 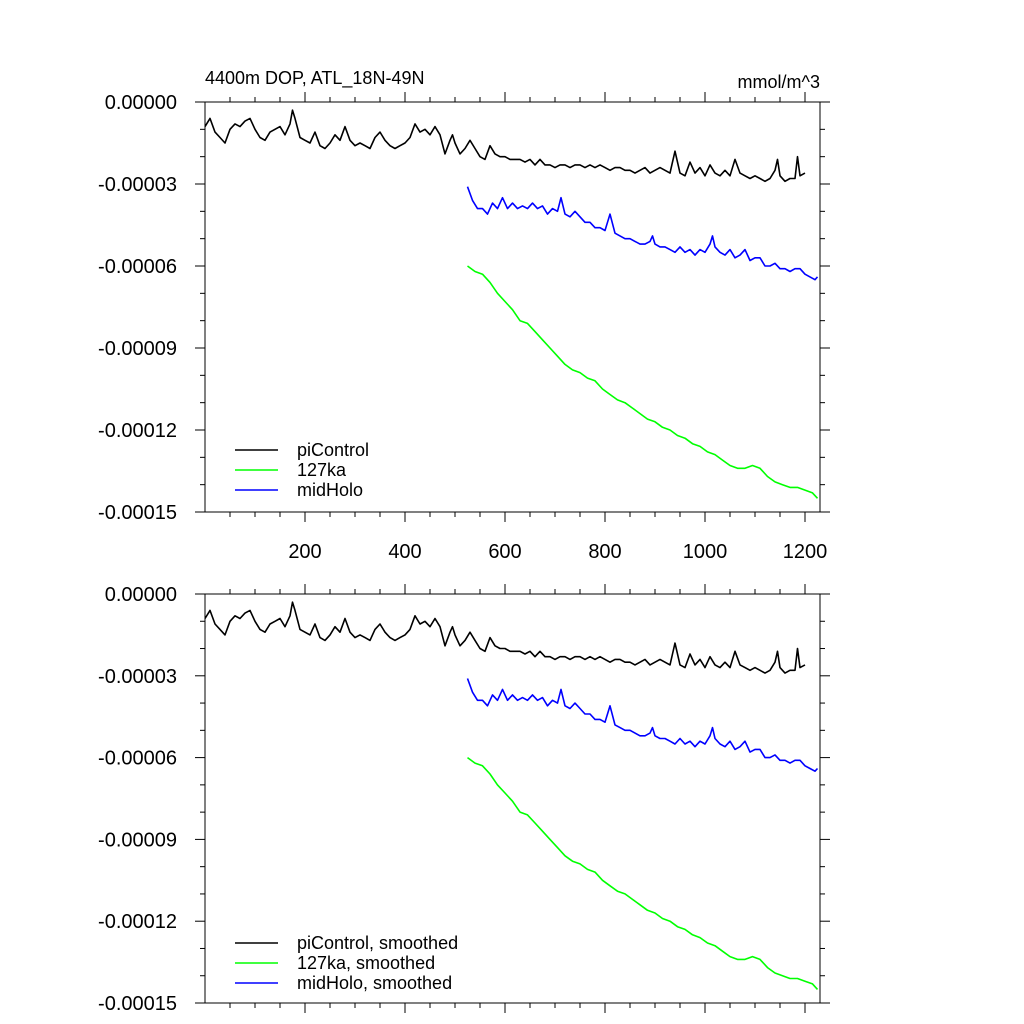 What do you see at coordinates (504, 552) in the screenshot?
I see `x-tick-label: 600` at bounding box center [504, 552].